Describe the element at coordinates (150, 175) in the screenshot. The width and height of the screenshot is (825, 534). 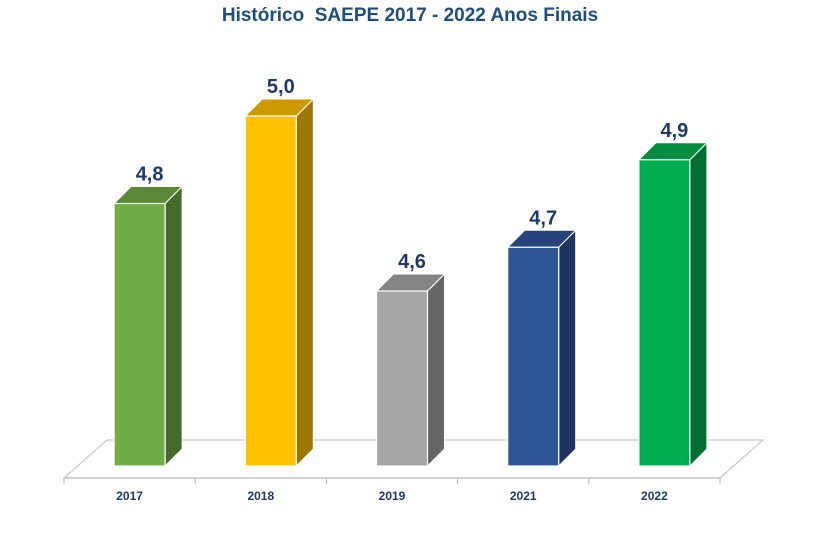
I see `value-label-2017: 4,8` at that location.